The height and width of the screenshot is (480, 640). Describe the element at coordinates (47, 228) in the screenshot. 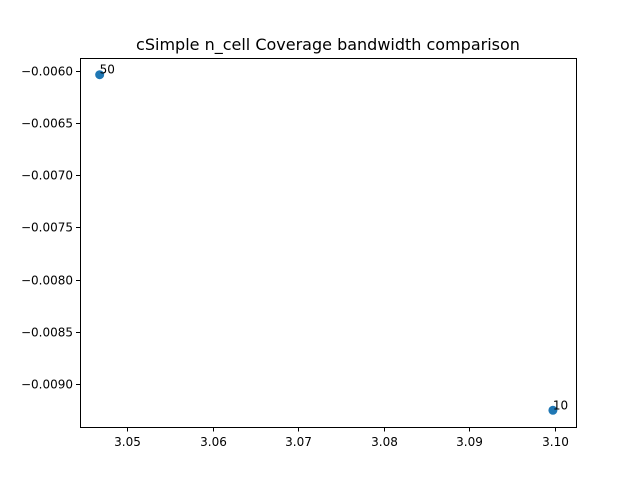

I see `y-tick-label: −0.0075` at that location.